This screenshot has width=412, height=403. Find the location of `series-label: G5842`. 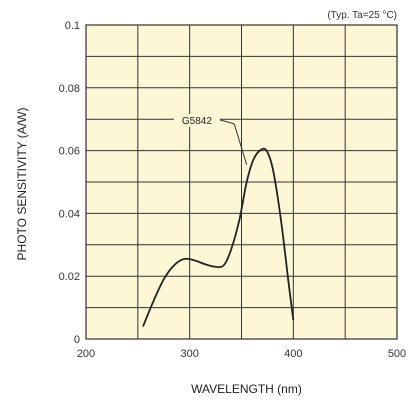

series-label: G5842 is located at coordinates (197, 121).